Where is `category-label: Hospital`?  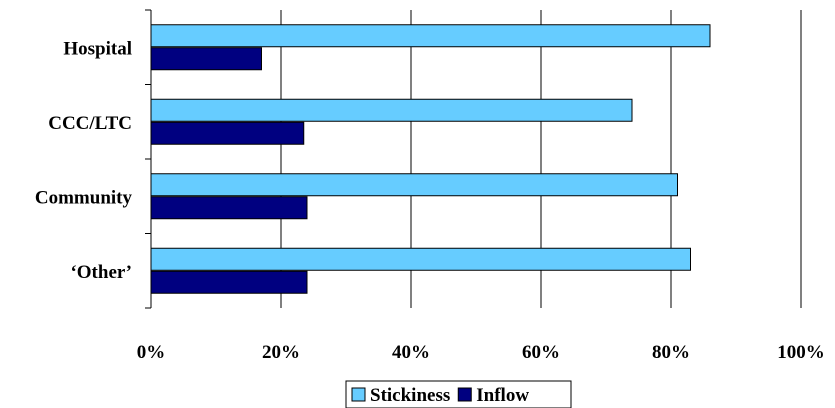 category-label: Hospital is located at coordinates (97, 48).